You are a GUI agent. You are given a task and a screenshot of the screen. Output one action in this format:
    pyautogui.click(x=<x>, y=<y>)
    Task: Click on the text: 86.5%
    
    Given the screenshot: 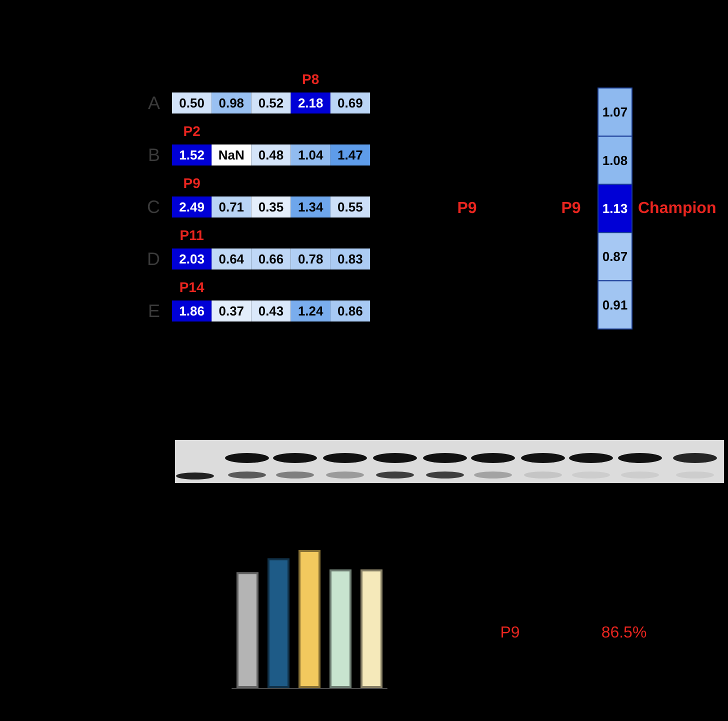 What is the action you would take?
    pyautogui.click(x=624, y=633)
    